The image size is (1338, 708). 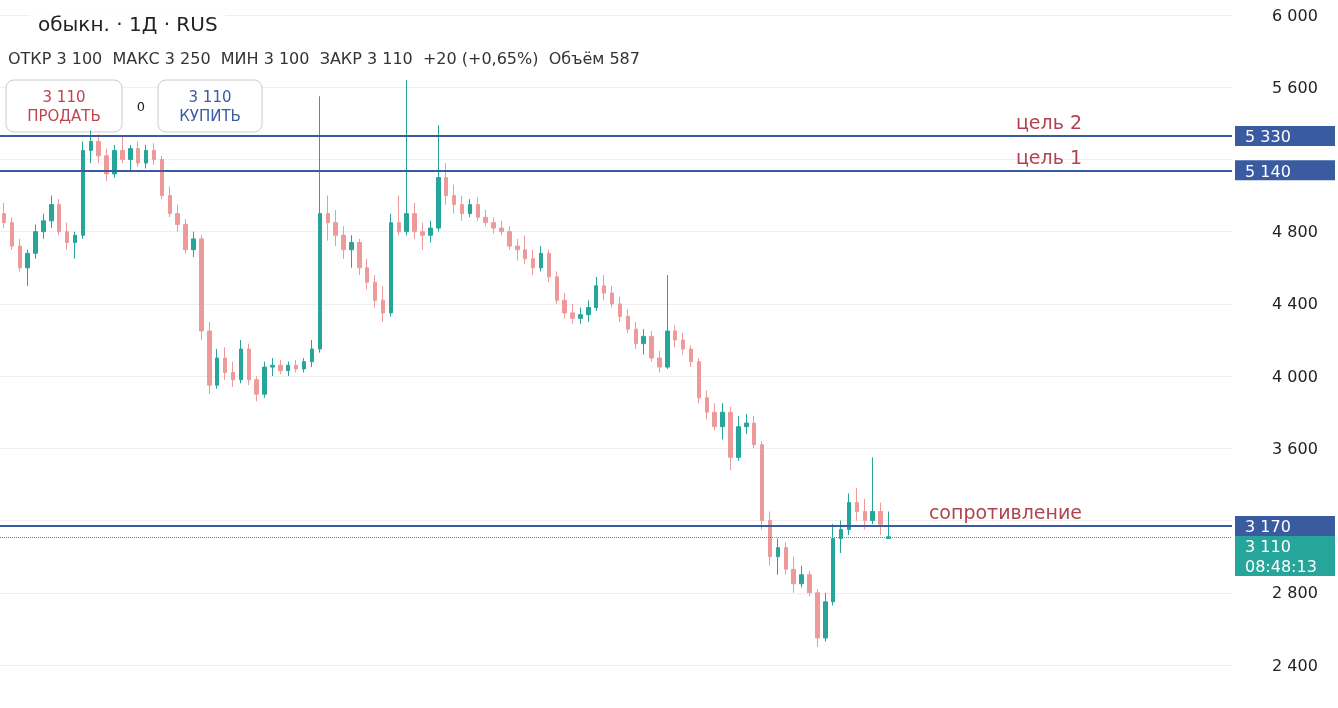 I want to click on text: 3 110, so click(x=1268, y=547).